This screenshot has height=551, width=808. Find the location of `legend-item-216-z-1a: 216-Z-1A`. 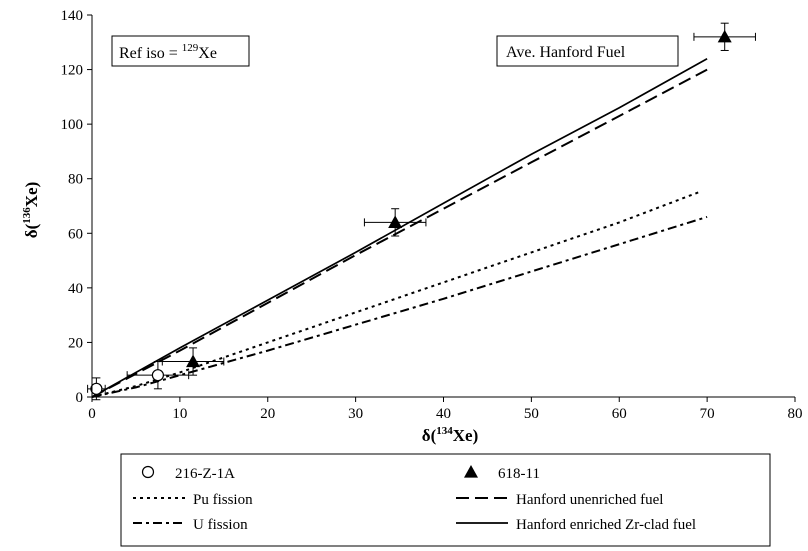

legend-item-216-z-1a: 216-Z-1A is located at coordinates (188, 473).